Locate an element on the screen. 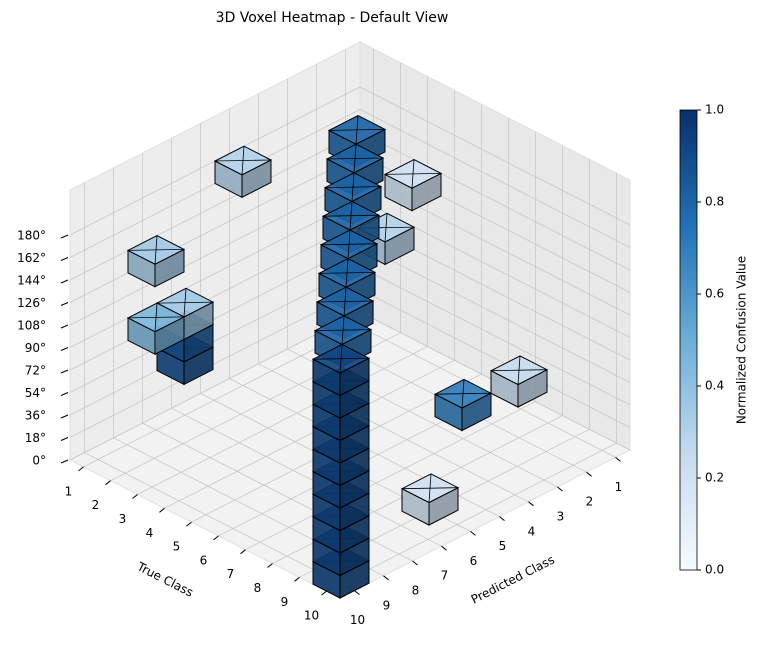  y-axis-label: True Class is located at coordinates (164, 579).